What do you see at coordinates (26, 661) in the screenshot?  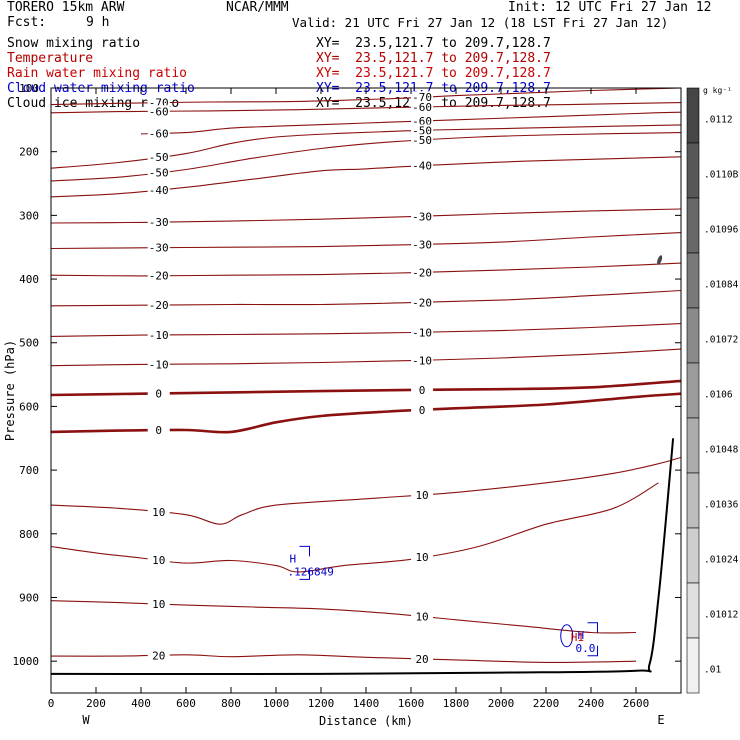 I see `y-tick-label: 1000` at bounding box center [26, 661].